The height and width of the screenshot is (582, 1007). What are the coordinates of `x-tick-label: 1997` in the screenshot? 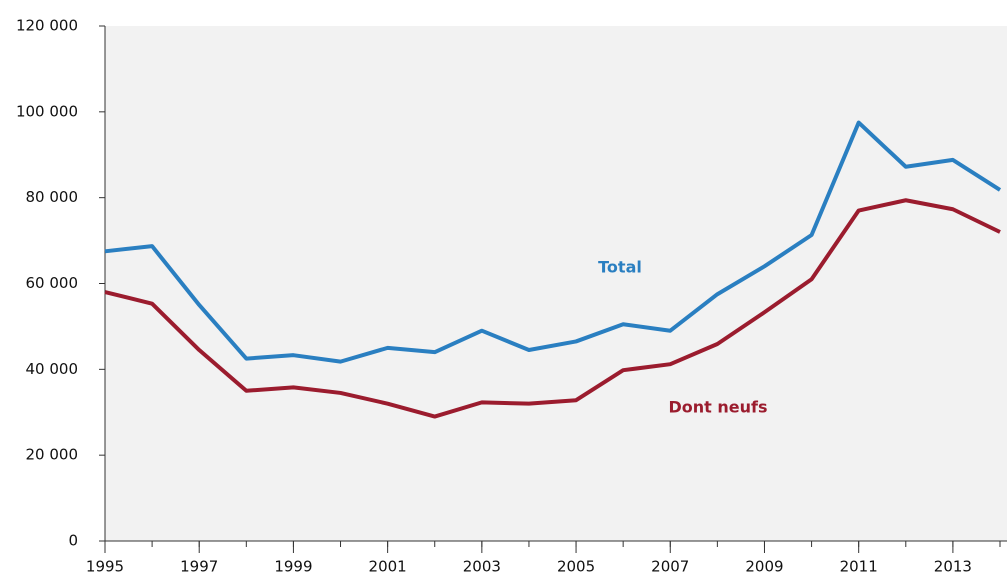 It's located at (199, 567).